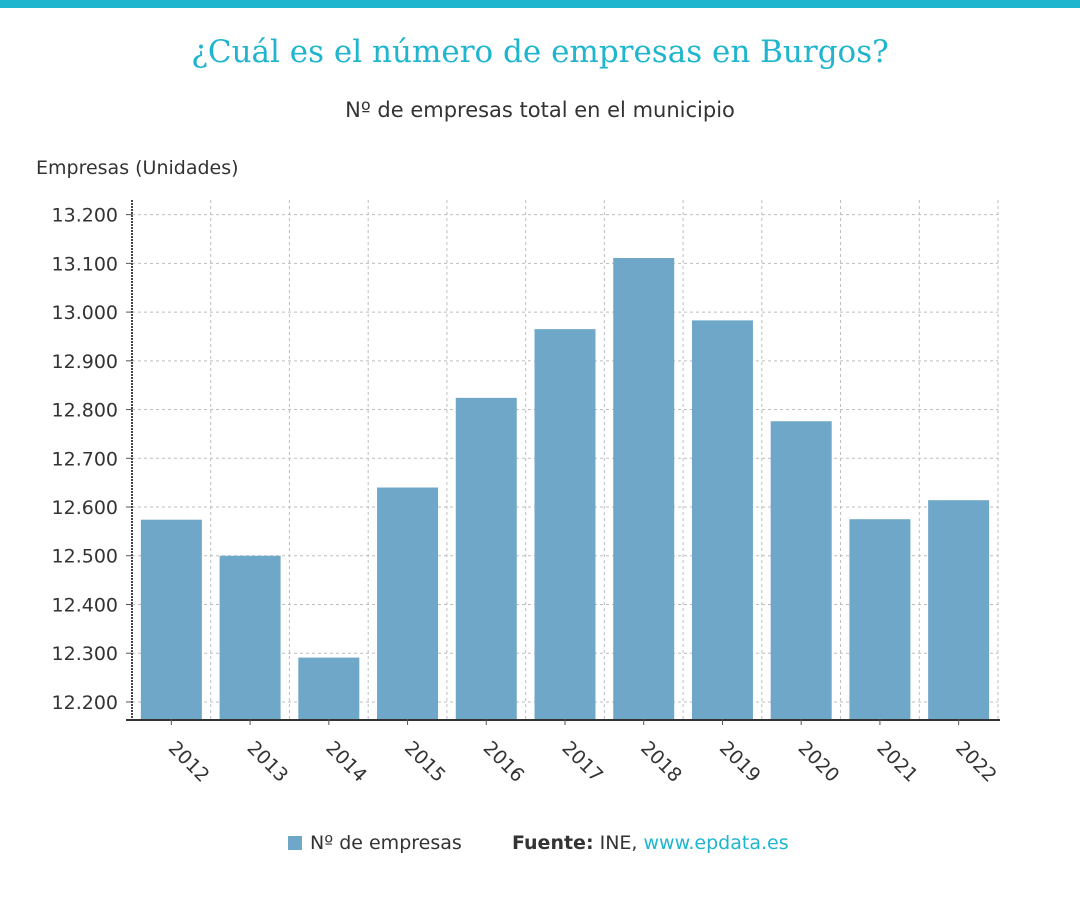 Image resolution: width=1080 pixels, height=900 pixels. What do you see at coordinates (85, 216) in the screenshot?
I see `y-tick-label: 13.200` at bounding box center [85, 216].